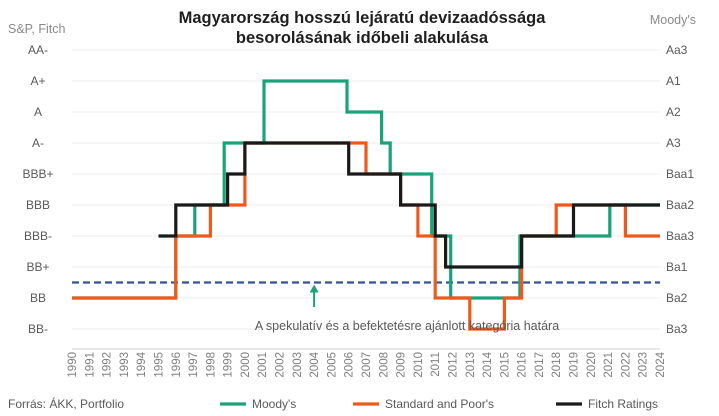  Describe the element at coordinates (402, 365) in the screenshot. I see `x-tick: 2009` at that location.